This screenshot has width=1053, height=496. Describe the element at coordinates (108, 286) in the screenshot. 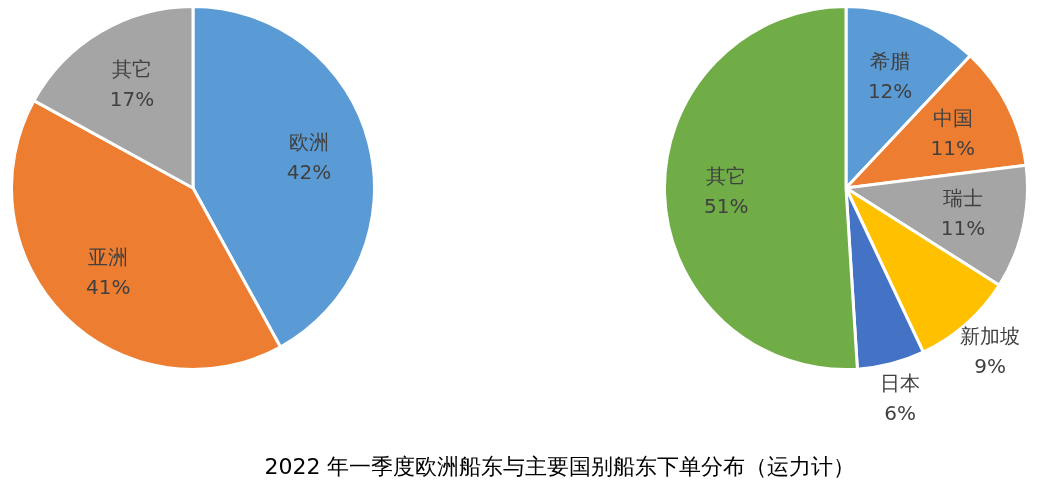

I see `data-label: 41%` at that location.